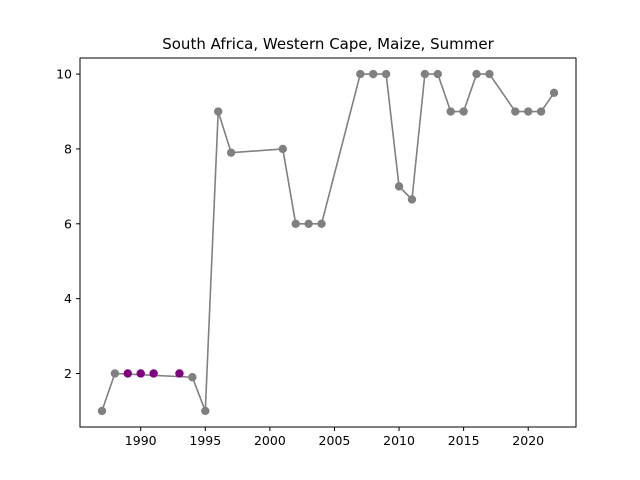 This screenshot has height=480, width=640. Describe the element at coordinates (335, 440) in the screenshot. I see `x-tick-label: 2005` at that location.